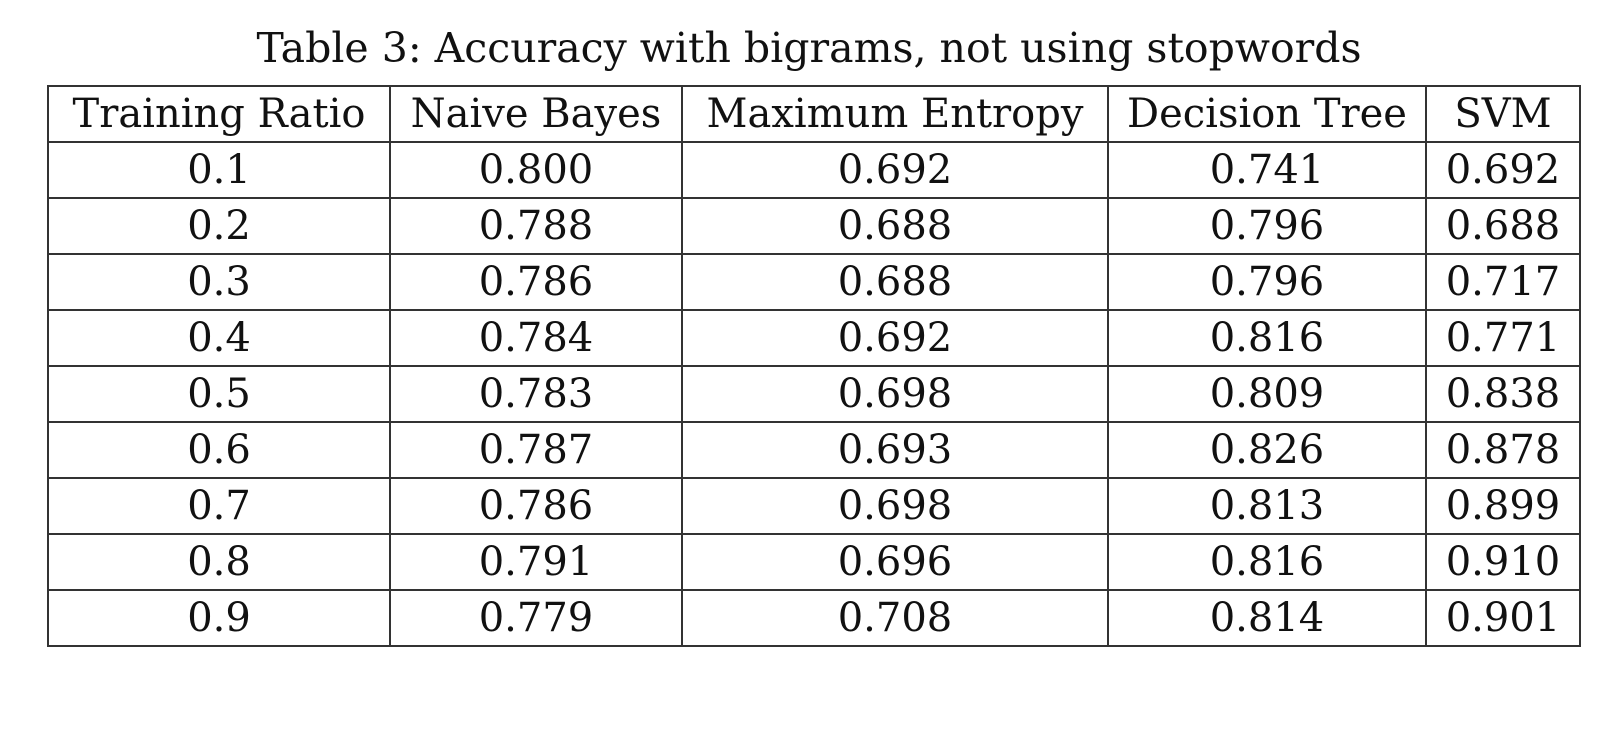 This screenshot has height=756, width=1618. What do you see at coordinates (219, 394) in the screenshot?
I see `cell-training-ratio: 0.5` at bounding box center [219, 394].